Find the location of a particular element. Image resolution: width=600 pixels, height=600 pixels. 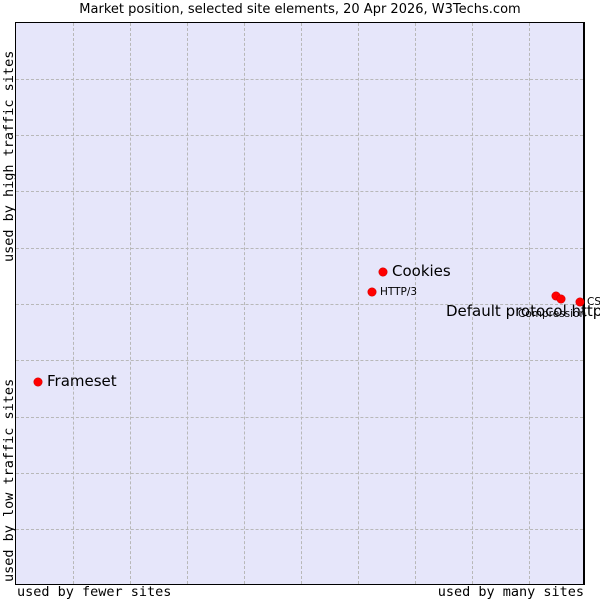

point-css is located at coordinates (580, 302).